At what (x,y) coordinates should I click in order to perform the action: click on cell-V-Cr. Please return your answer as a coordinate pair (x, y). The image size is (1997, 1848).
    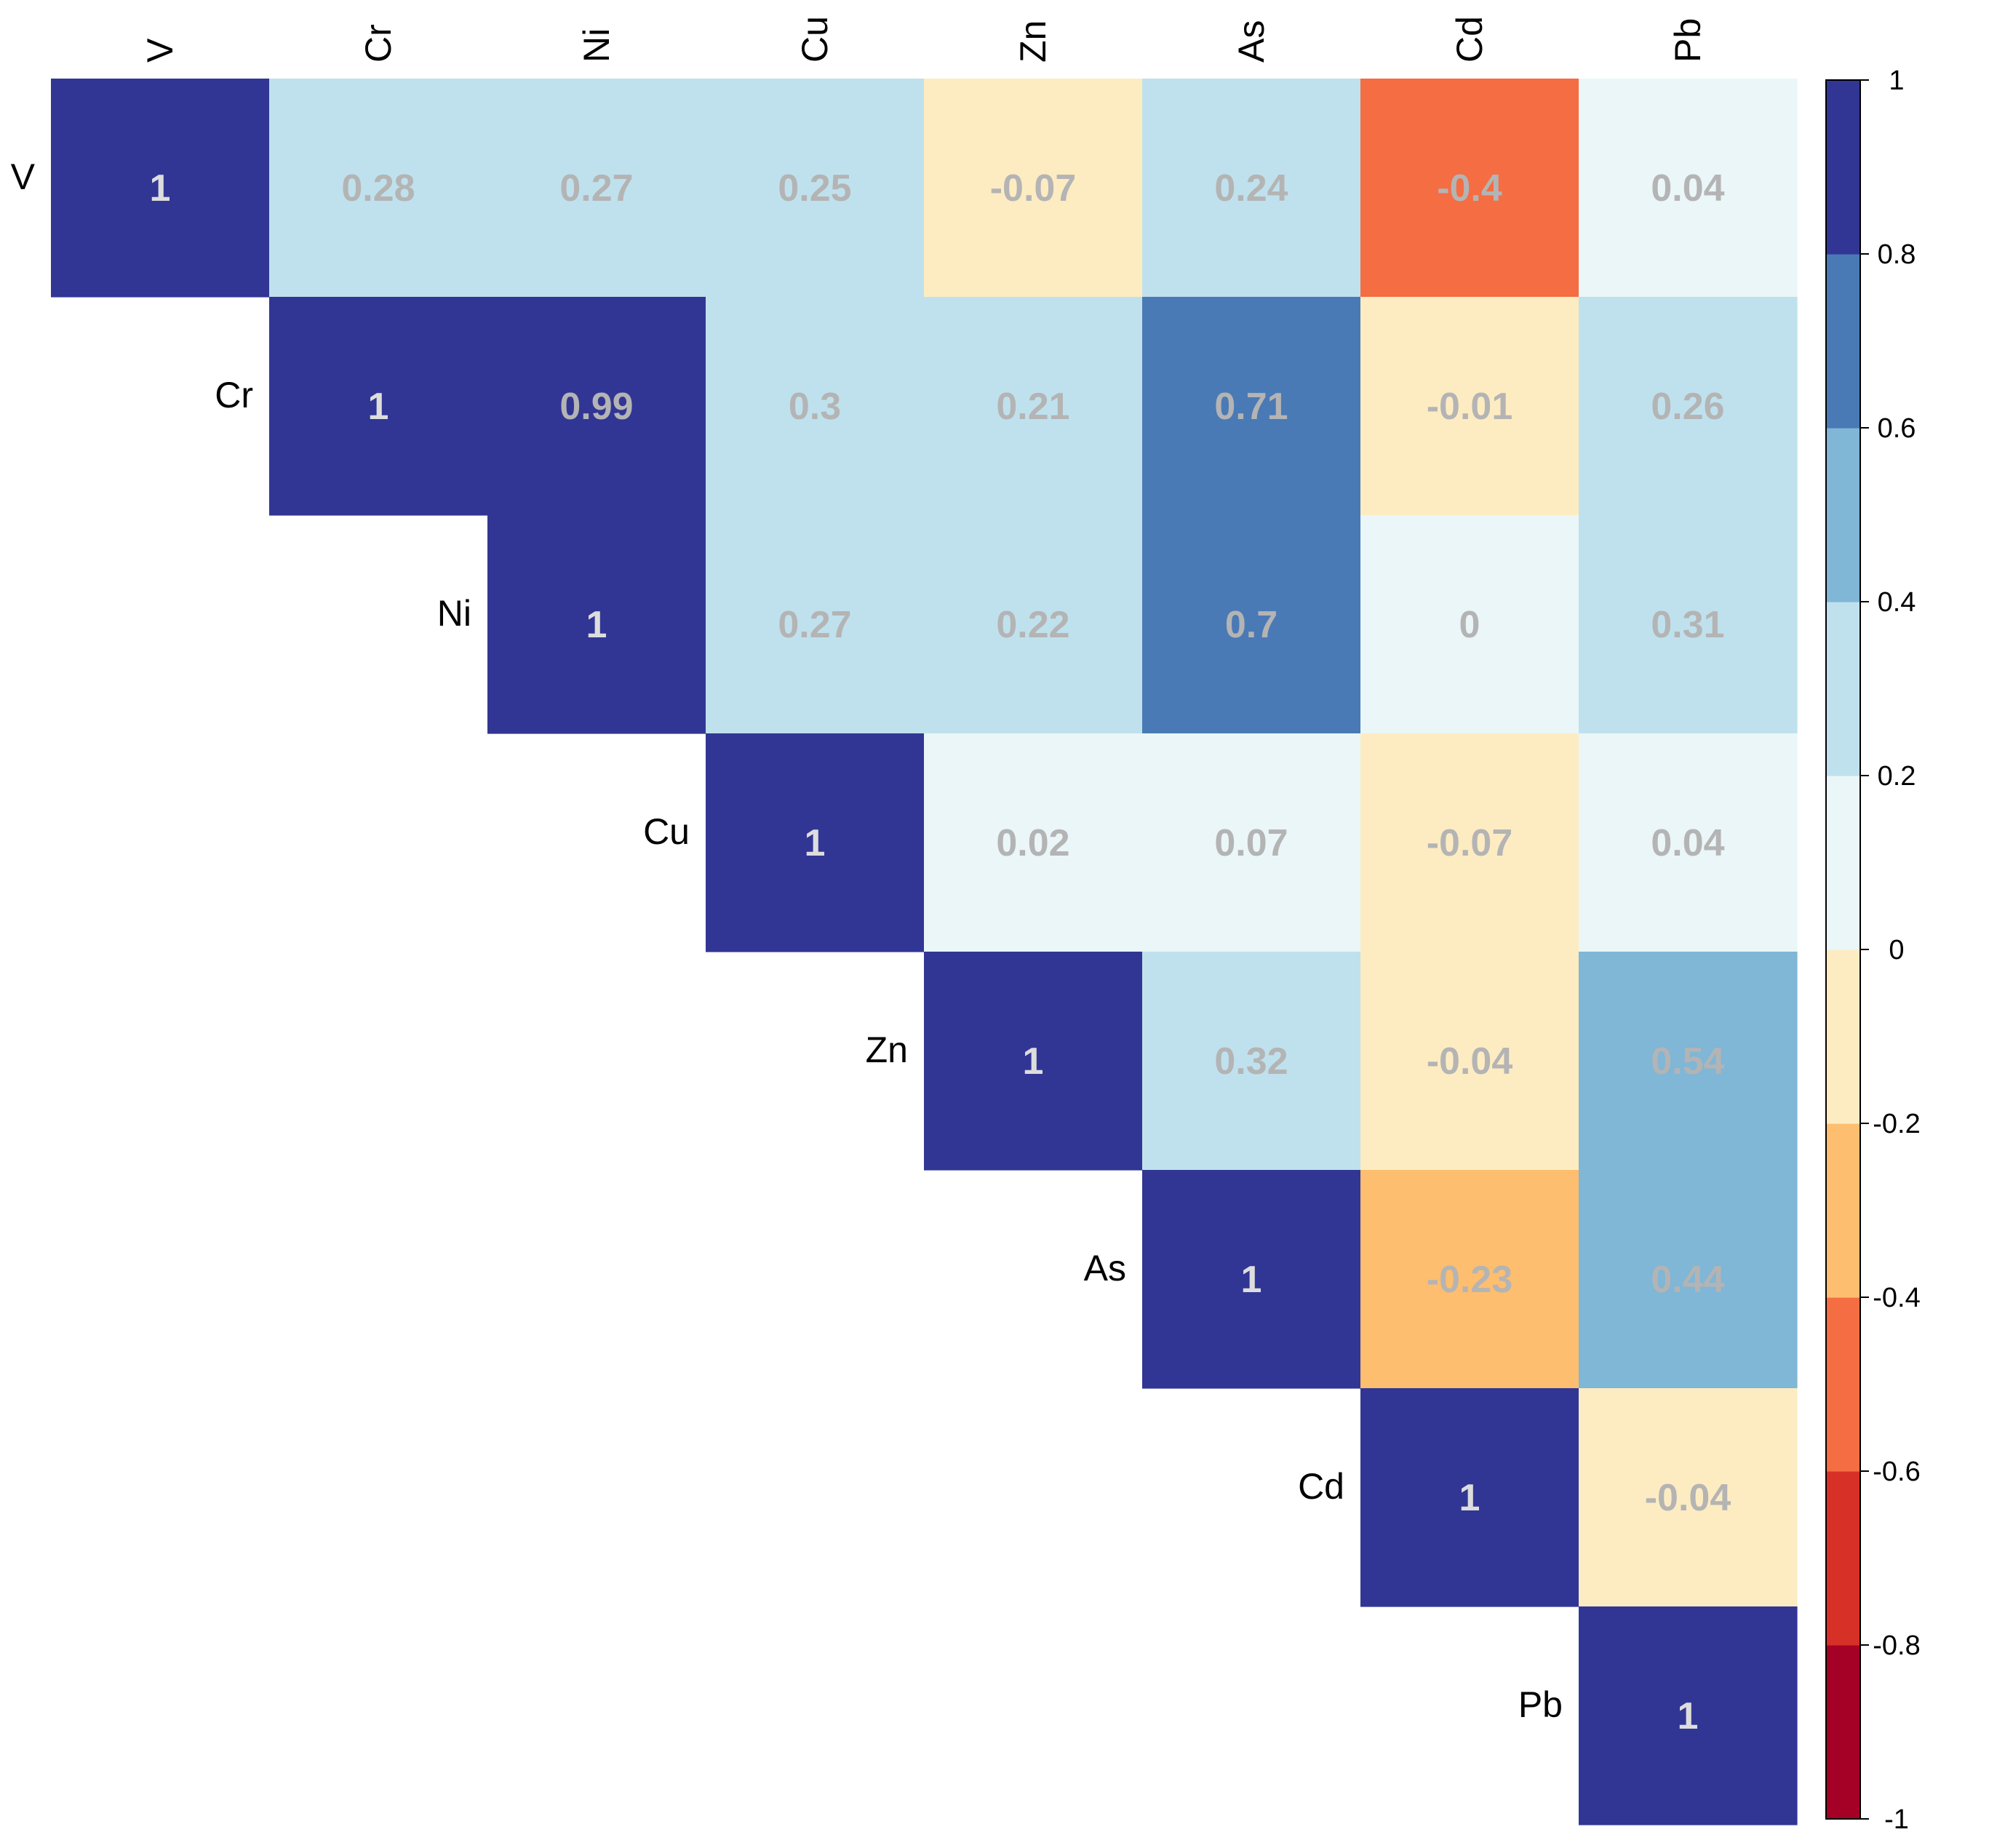
    Looking at the image, I should click on (378, 188).